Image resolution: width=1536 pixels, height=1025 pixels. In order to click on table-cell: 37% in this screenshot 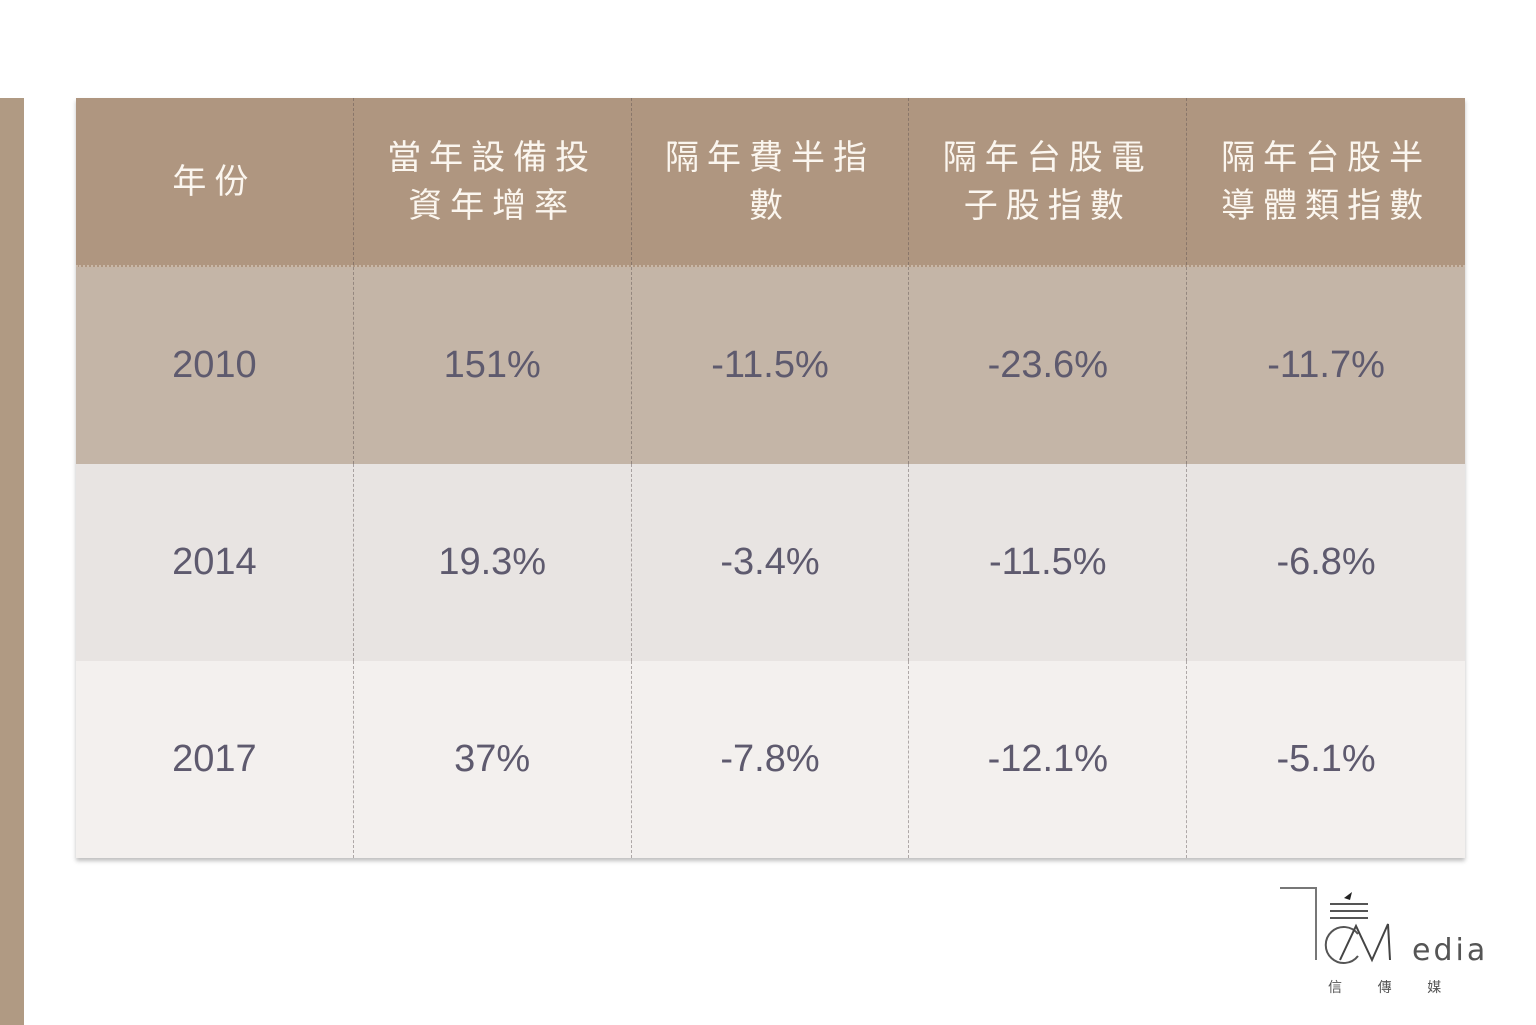, I will do `click(493, 759)`.